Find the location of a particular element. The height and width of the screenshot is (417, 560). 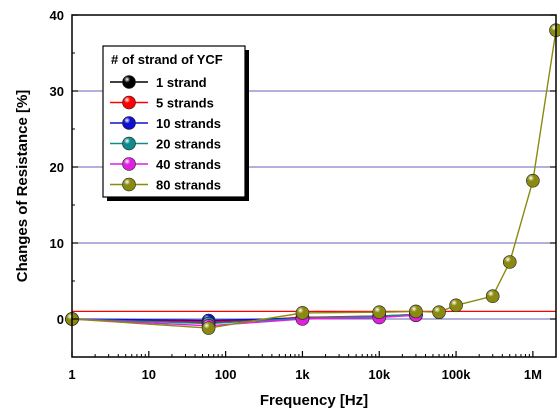

y-tick-label: 30 is located at coordinates (57, 91).